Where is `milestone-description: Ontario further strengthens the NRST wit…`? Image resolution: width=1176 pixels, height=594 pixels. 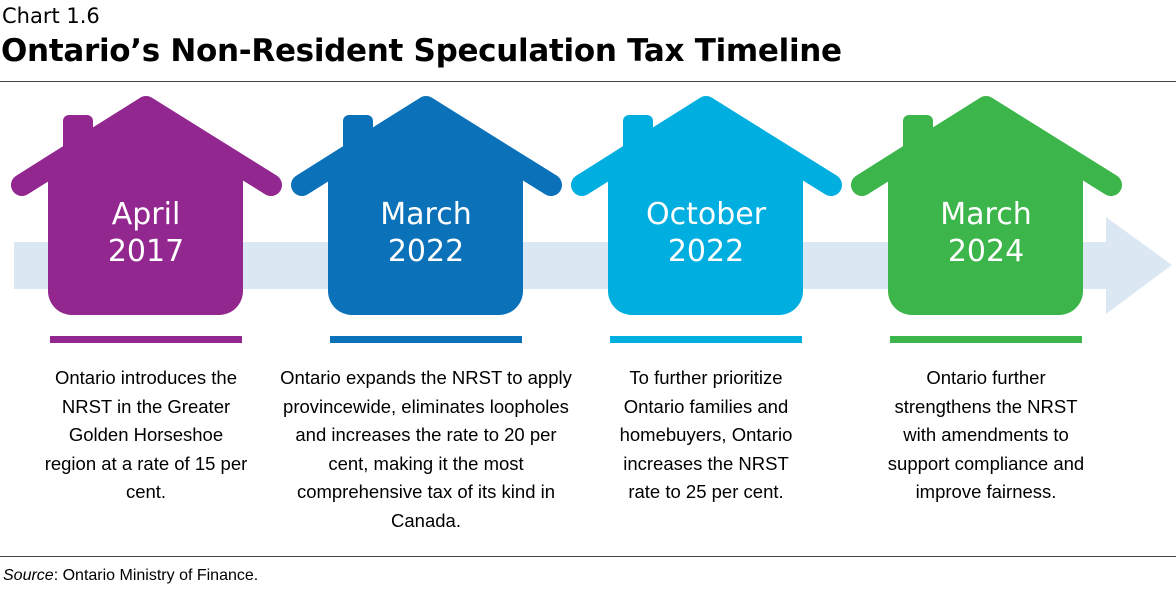 milestone-description: Ontario further strengthens the NRST wit… is located at coordinates (986, 434).